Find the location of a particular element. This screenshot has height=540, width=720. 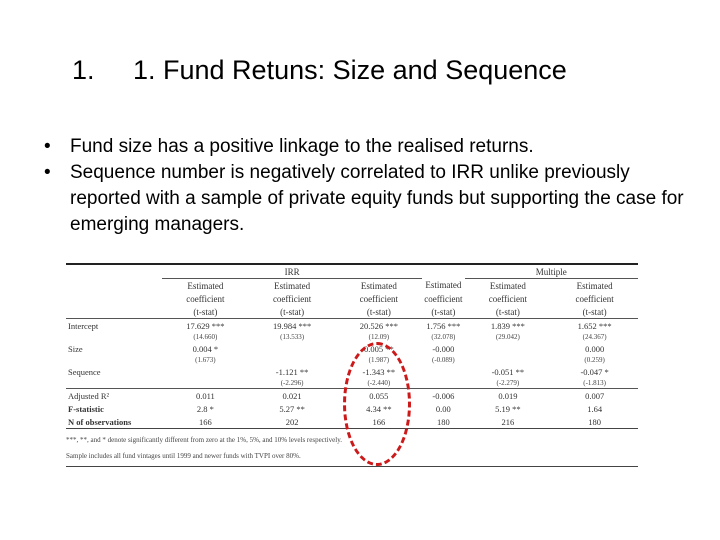

row-label: Size is located at coordinates (75, 348).